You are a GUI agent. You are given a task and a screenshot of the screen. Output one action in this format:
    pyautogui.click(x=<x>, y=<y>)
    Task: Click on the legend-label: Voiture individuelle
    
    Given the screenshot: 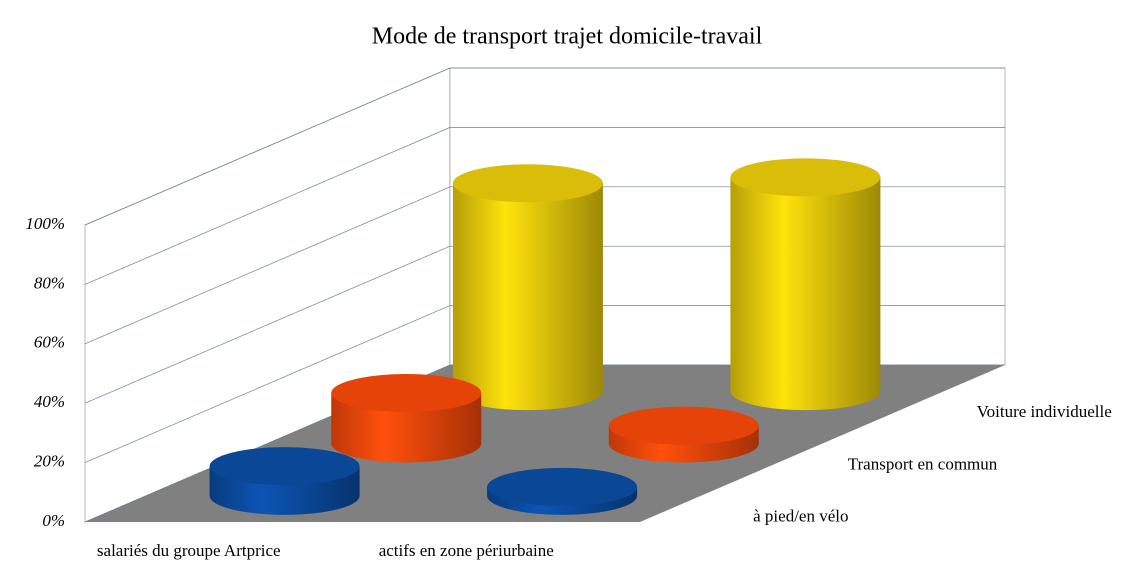 What is the action you would take?
    pyautogui.click(x=1044, y=411)
    